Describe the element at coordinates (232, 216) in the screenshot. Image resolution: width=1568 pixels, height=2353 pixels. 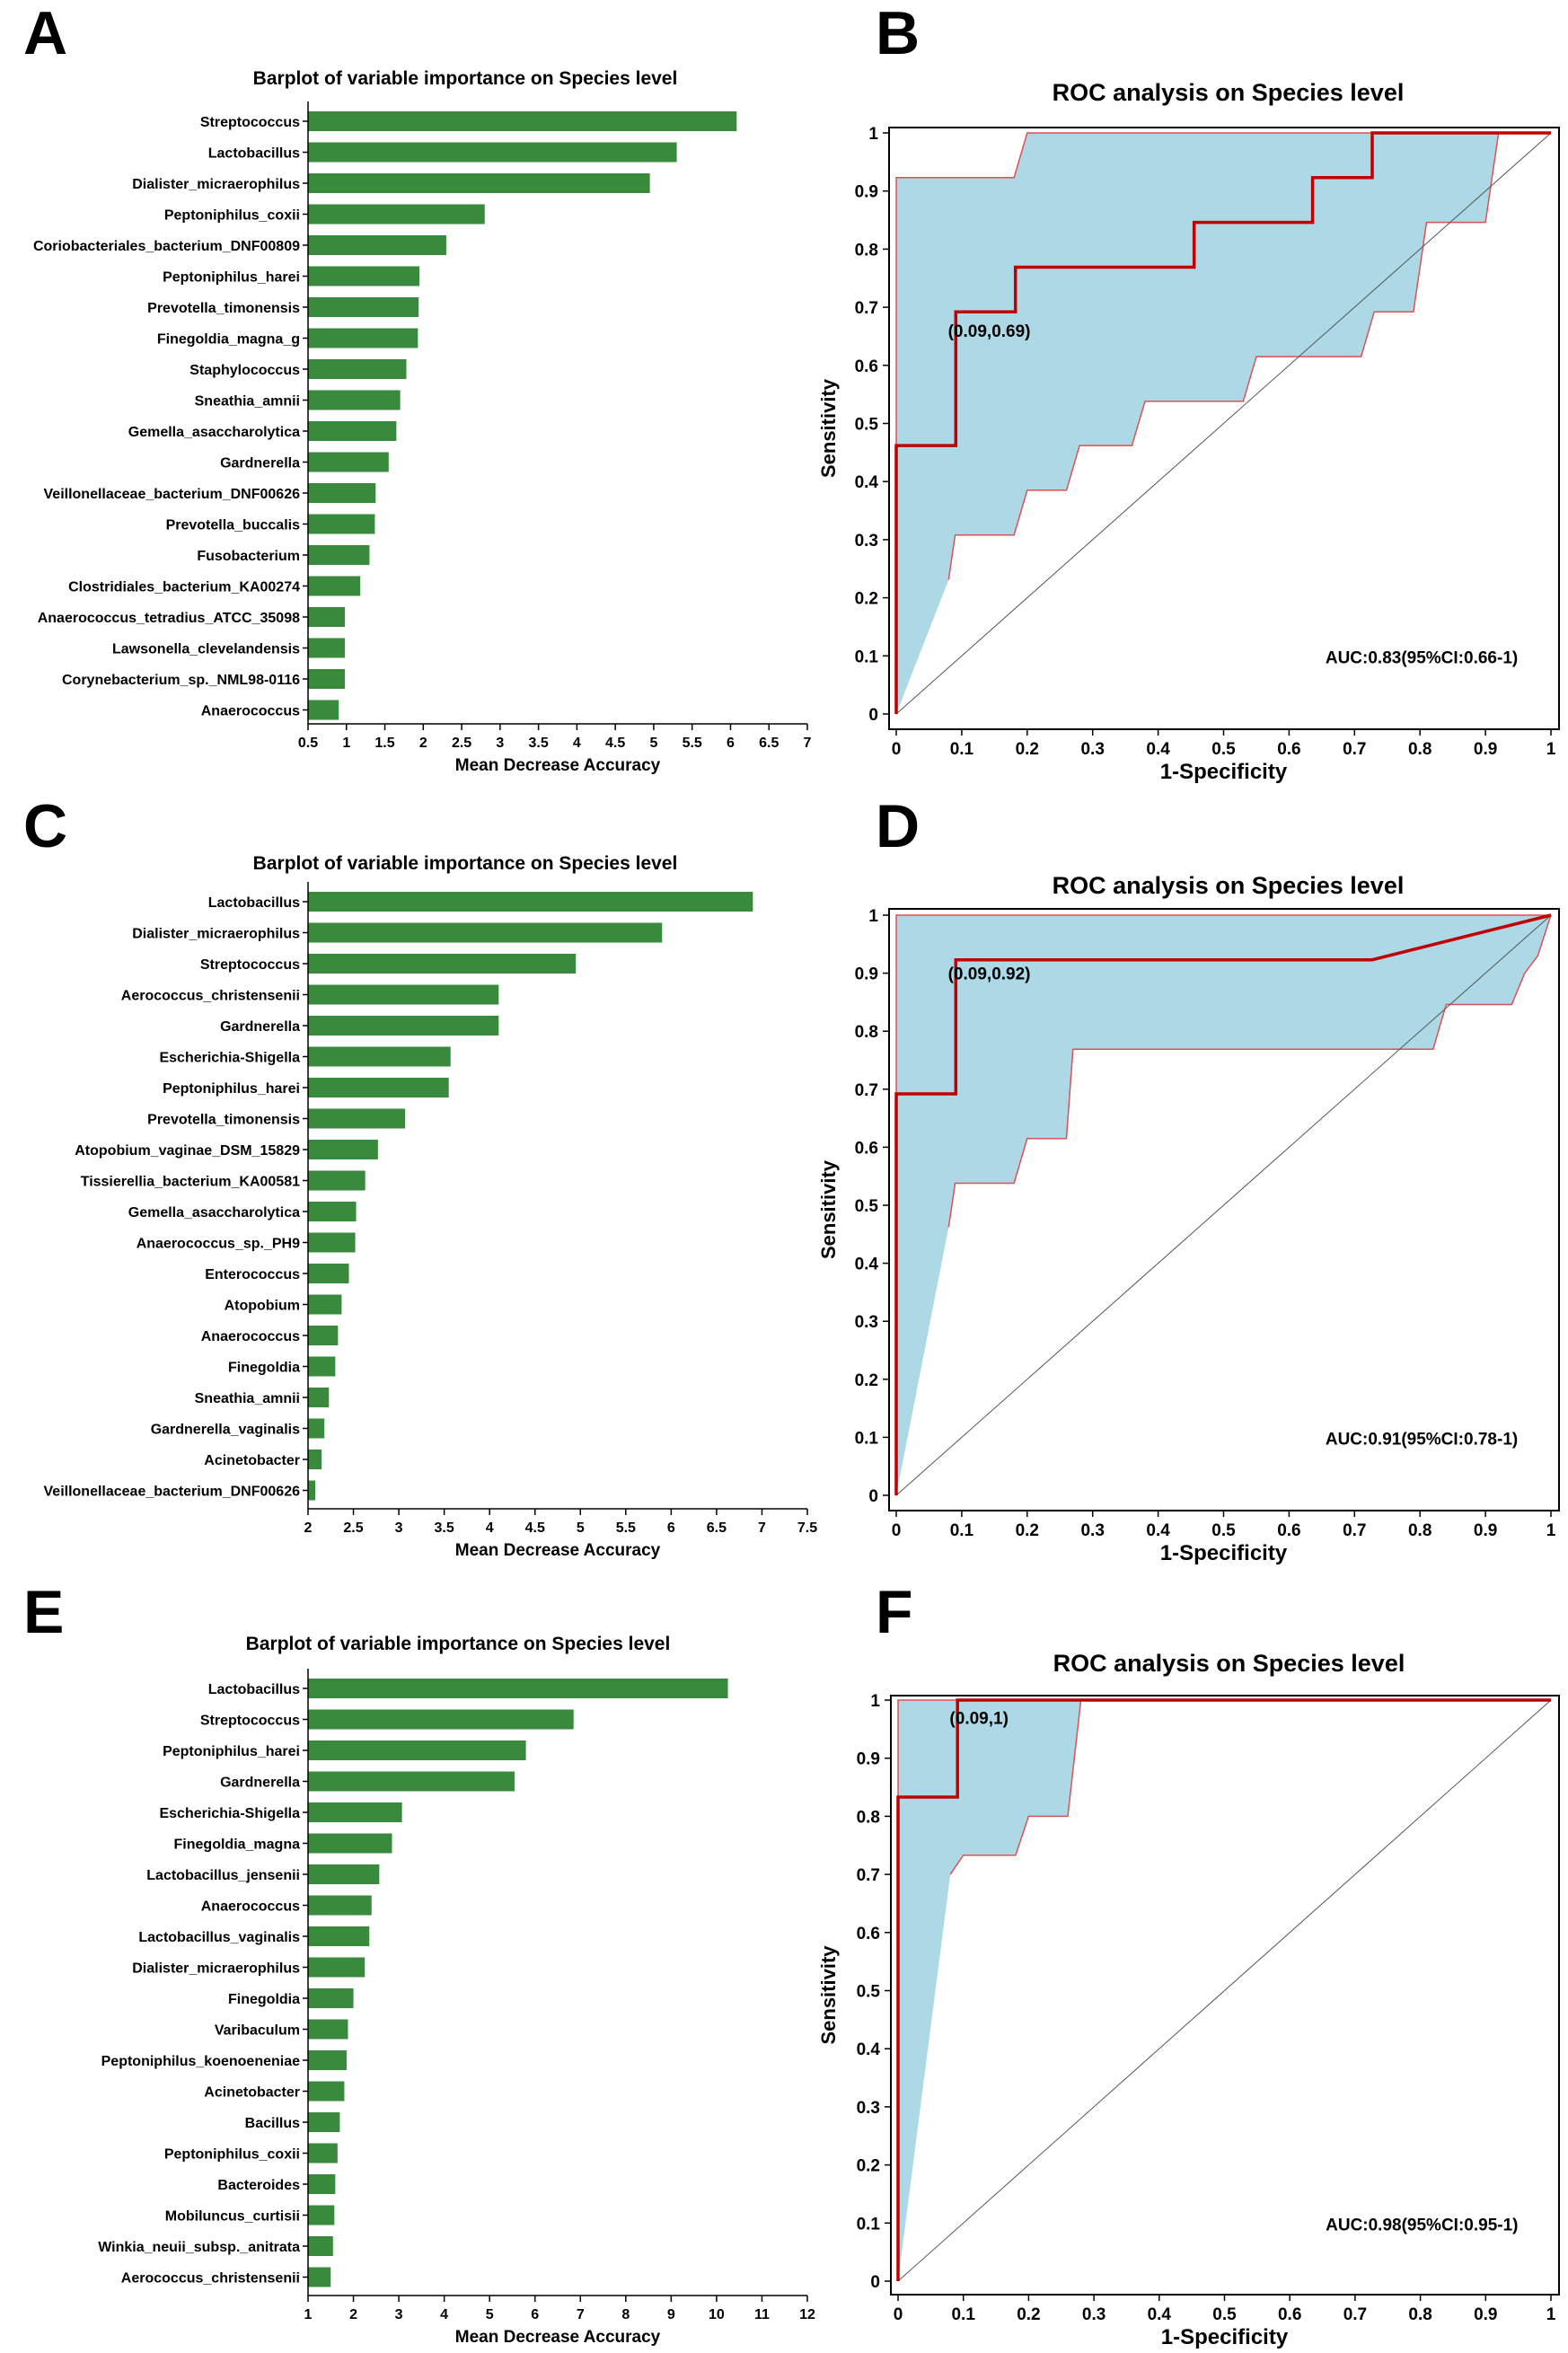
I see `category-label: Peptoniphilus_coxii` at that location.